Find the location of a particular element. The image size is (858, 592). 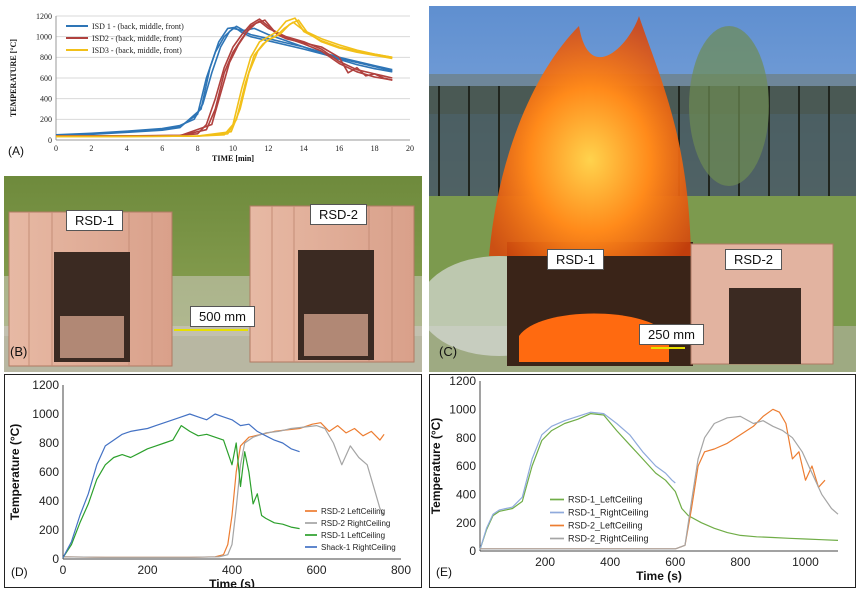

legend-entry: RSD-2 LeftCeiling is located at coordinates (353, 511).